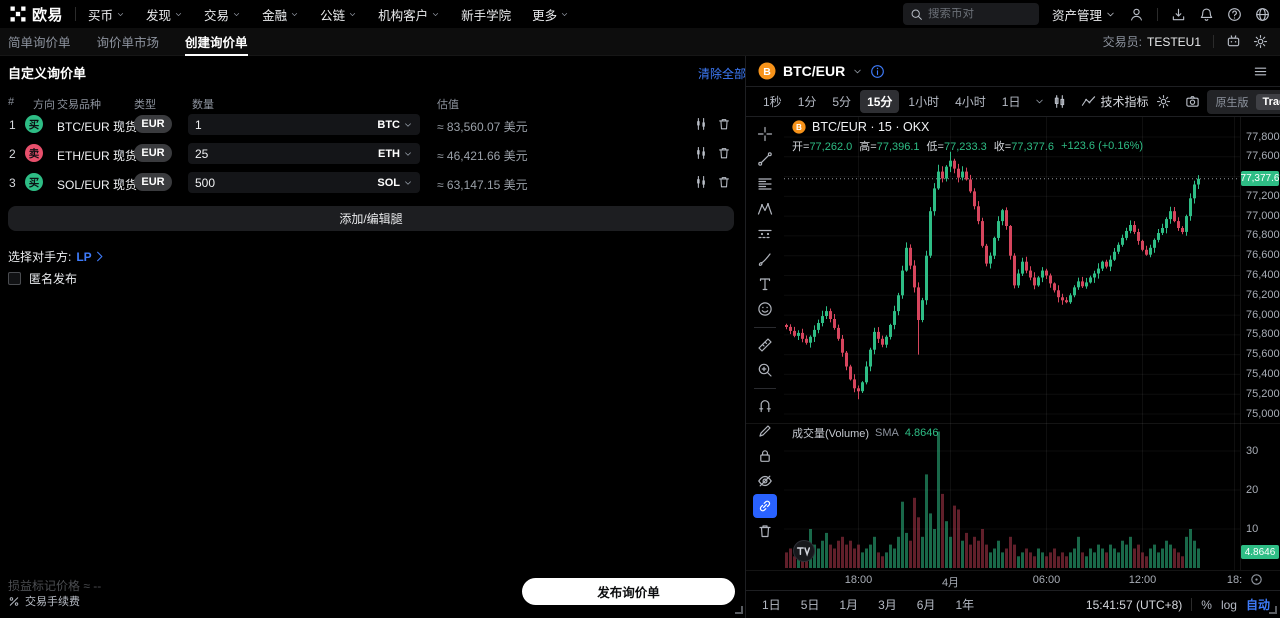 This screenshot has width=1280, height=618. What do you see at coordinates (1256, 579) in the screenshot?
I see `target-icon` at bounding box center [1256, 579].